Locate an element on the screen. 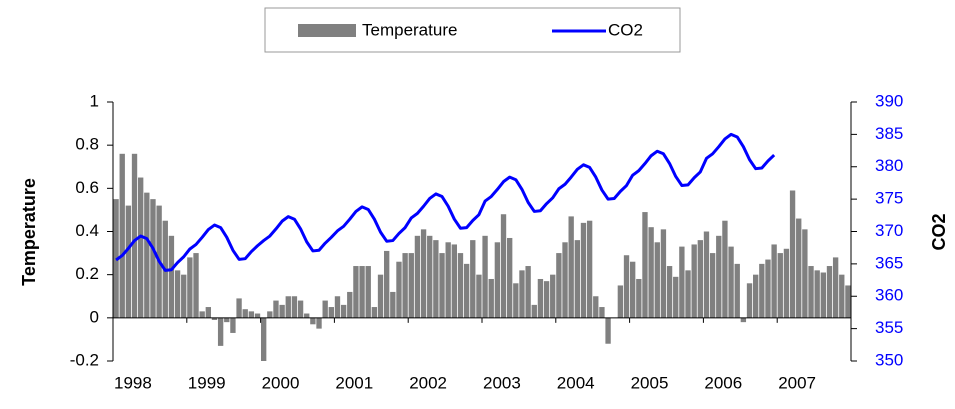 The height and width of the screenshot is (409, 955). y-axis-title: Temperature is located at coordinates (29, 232).